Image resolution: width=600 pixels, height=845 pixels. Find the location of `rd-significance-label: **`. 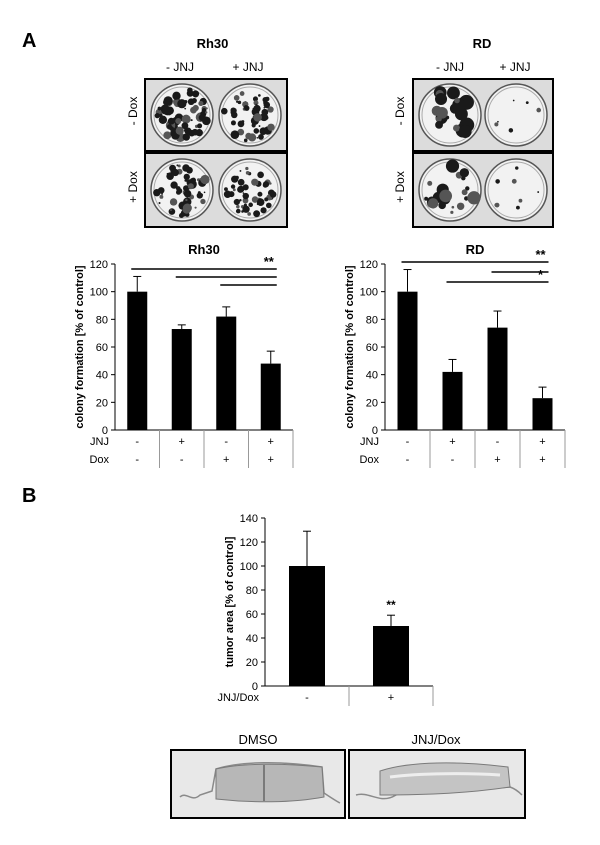

rd-significance-label: ** is located at coordinates (540, 254).